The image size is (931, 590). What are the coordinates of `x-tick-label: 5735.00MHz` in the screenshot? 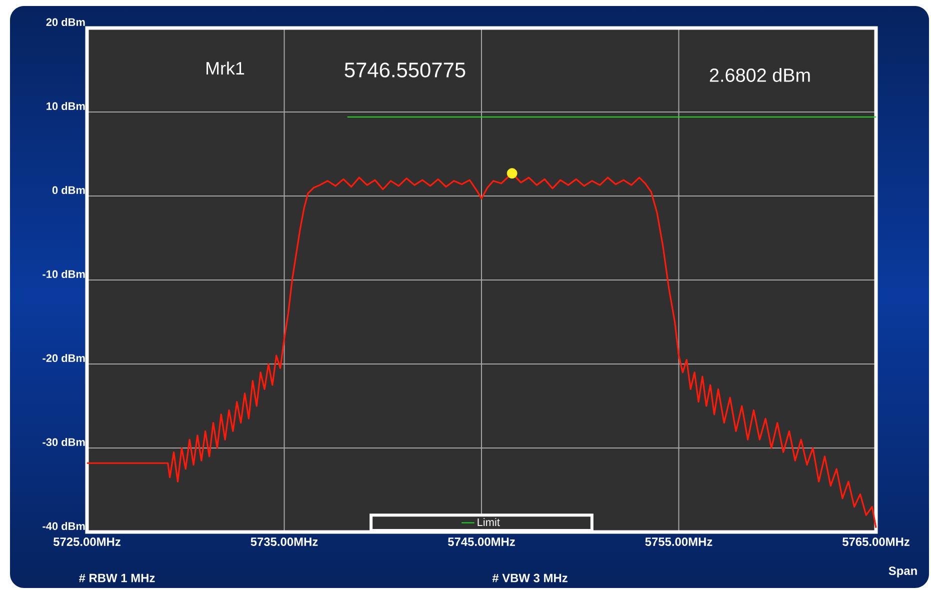 It's located at (284, 542).